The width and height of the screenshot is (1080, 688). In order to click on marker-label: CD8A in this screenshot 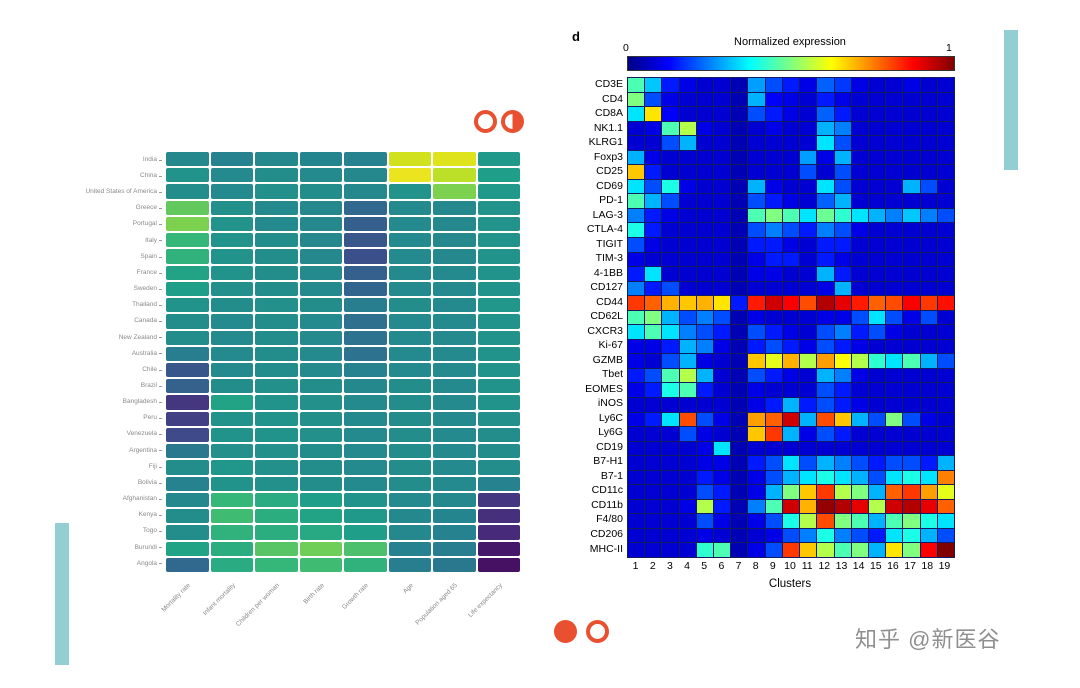, I will do `click(608, 113)`.